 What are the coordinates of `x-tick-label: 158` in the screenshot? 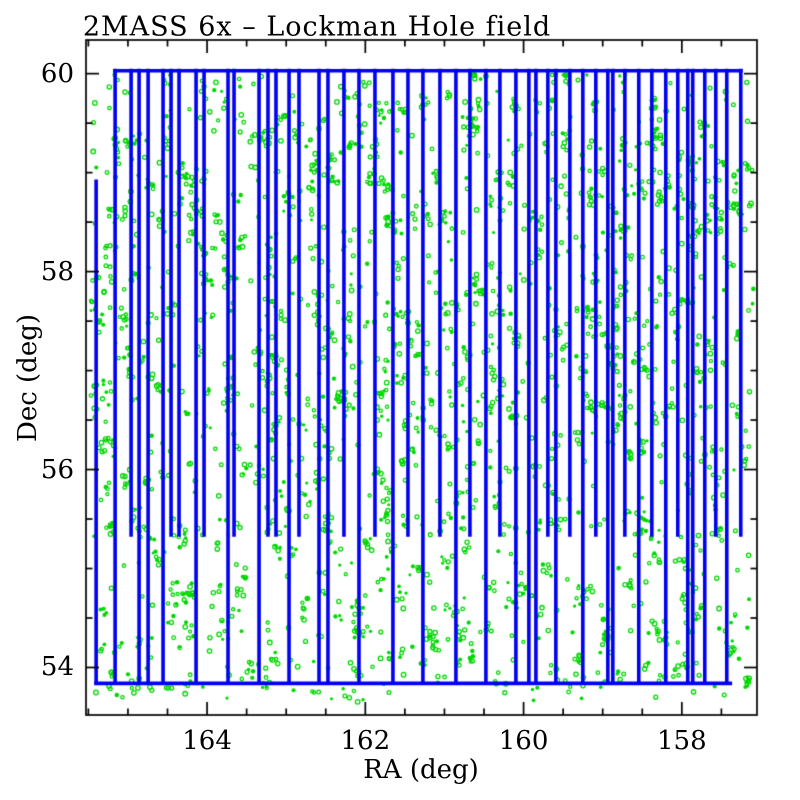 It's located at (682, 741).